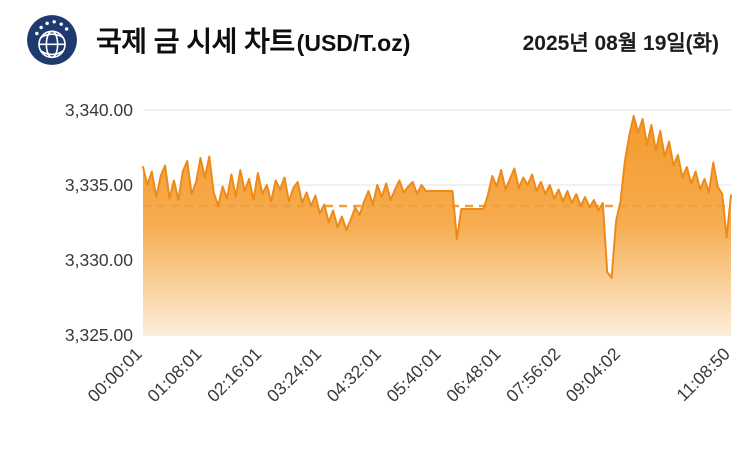 The height and width of the screenshot is (452, 743). I want to click on x-tick-label: 03:24:01, so click(294, 375).